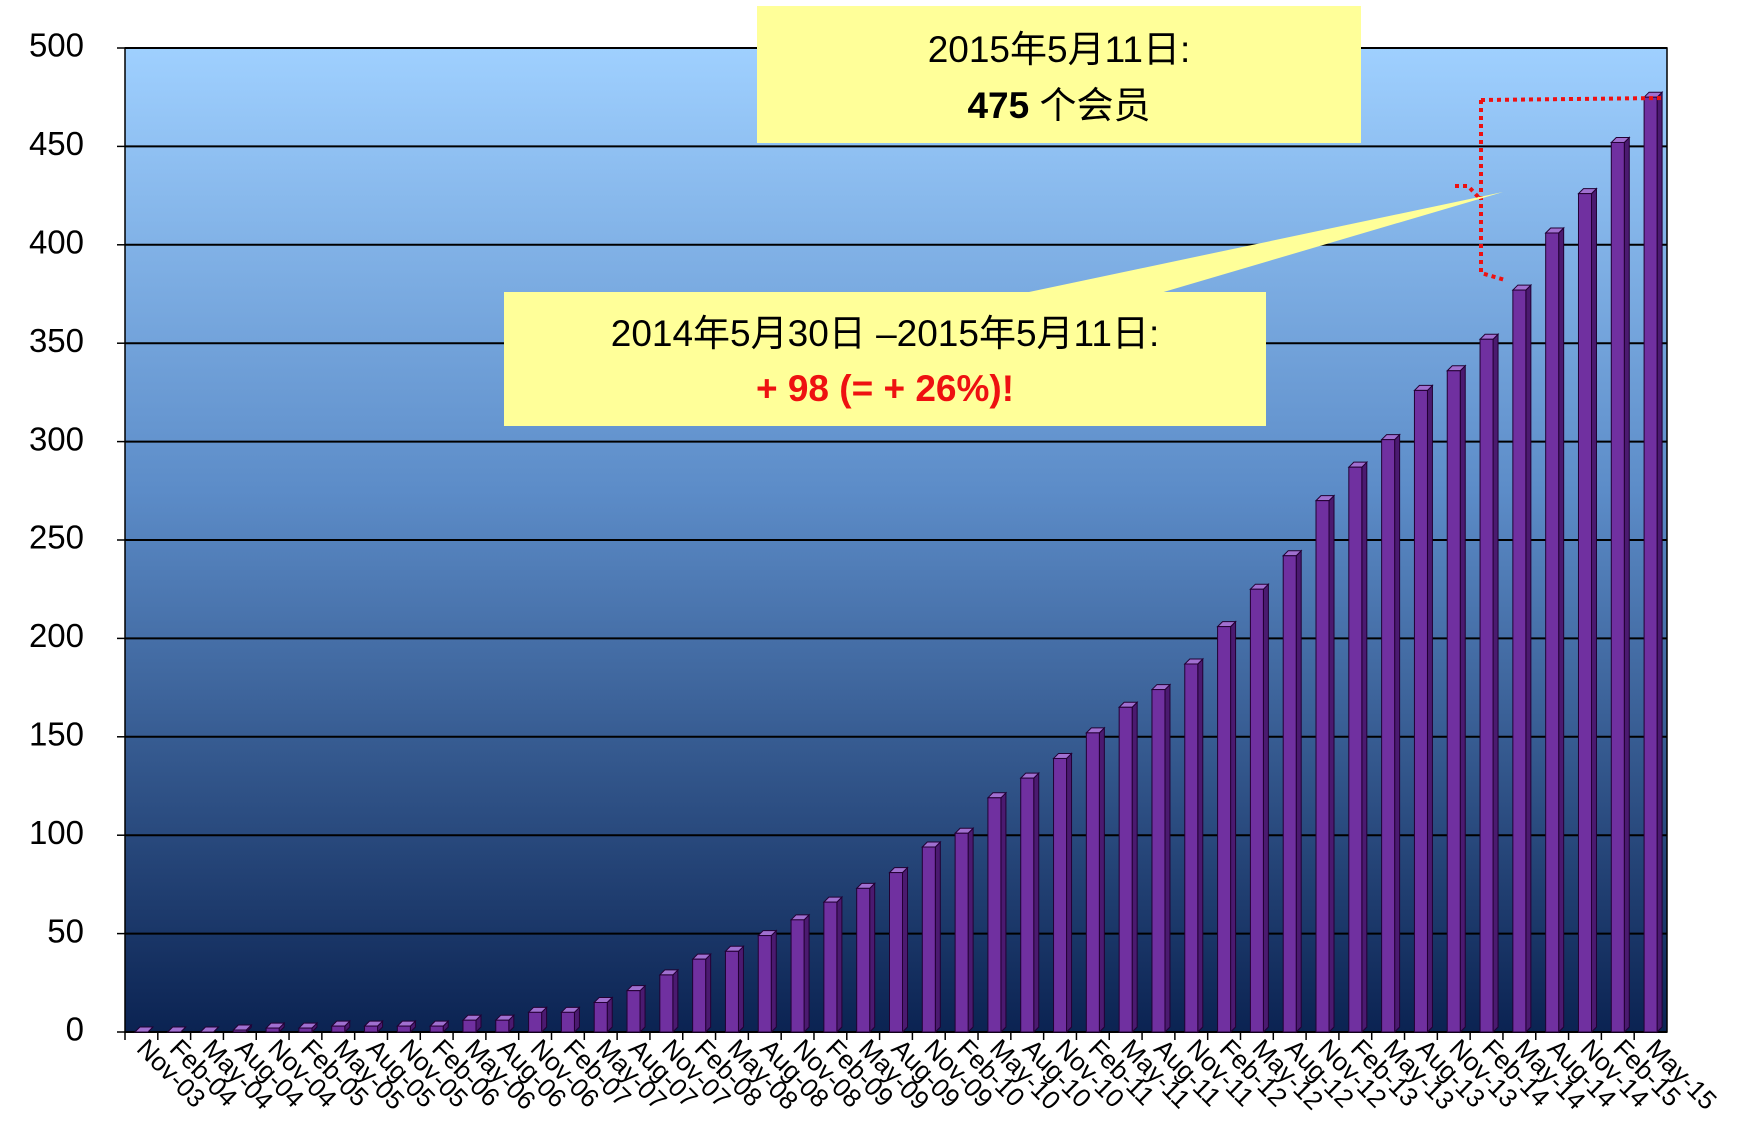  Describe the element at coordinates (56, 537) in the screenshot. I see `y-tick-label: 250` at that location.